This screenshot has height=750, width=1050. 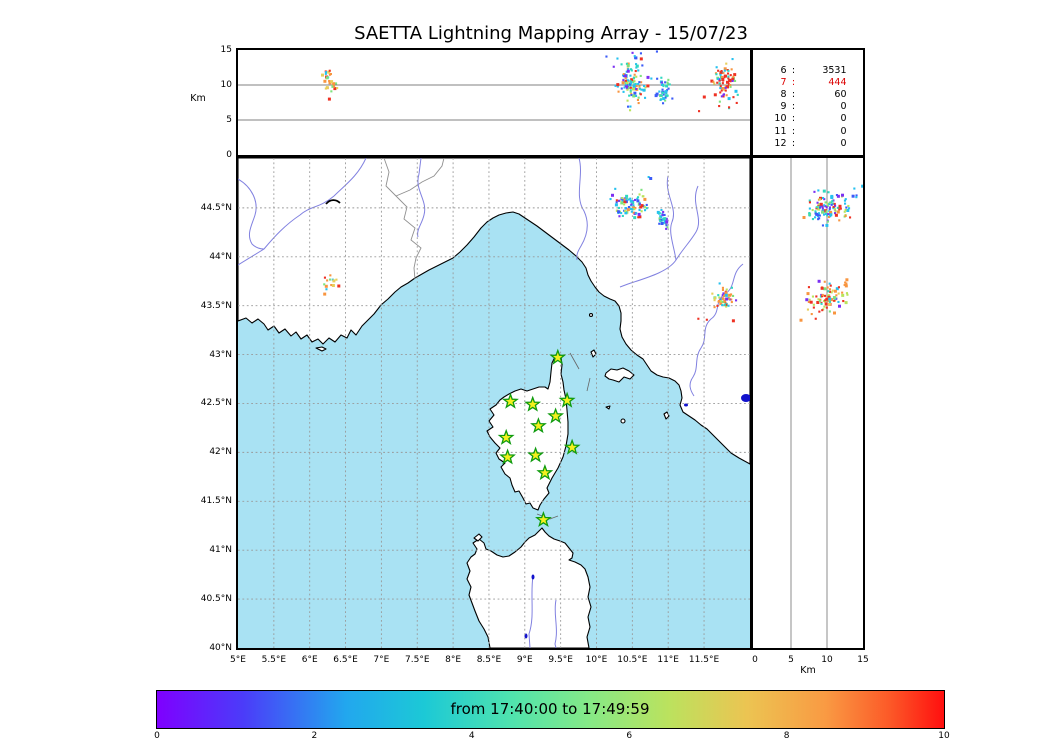 What do you see at coordinates (659, 236) in the screenshot?
I see `river-arno` at bounding box center [659, 236].